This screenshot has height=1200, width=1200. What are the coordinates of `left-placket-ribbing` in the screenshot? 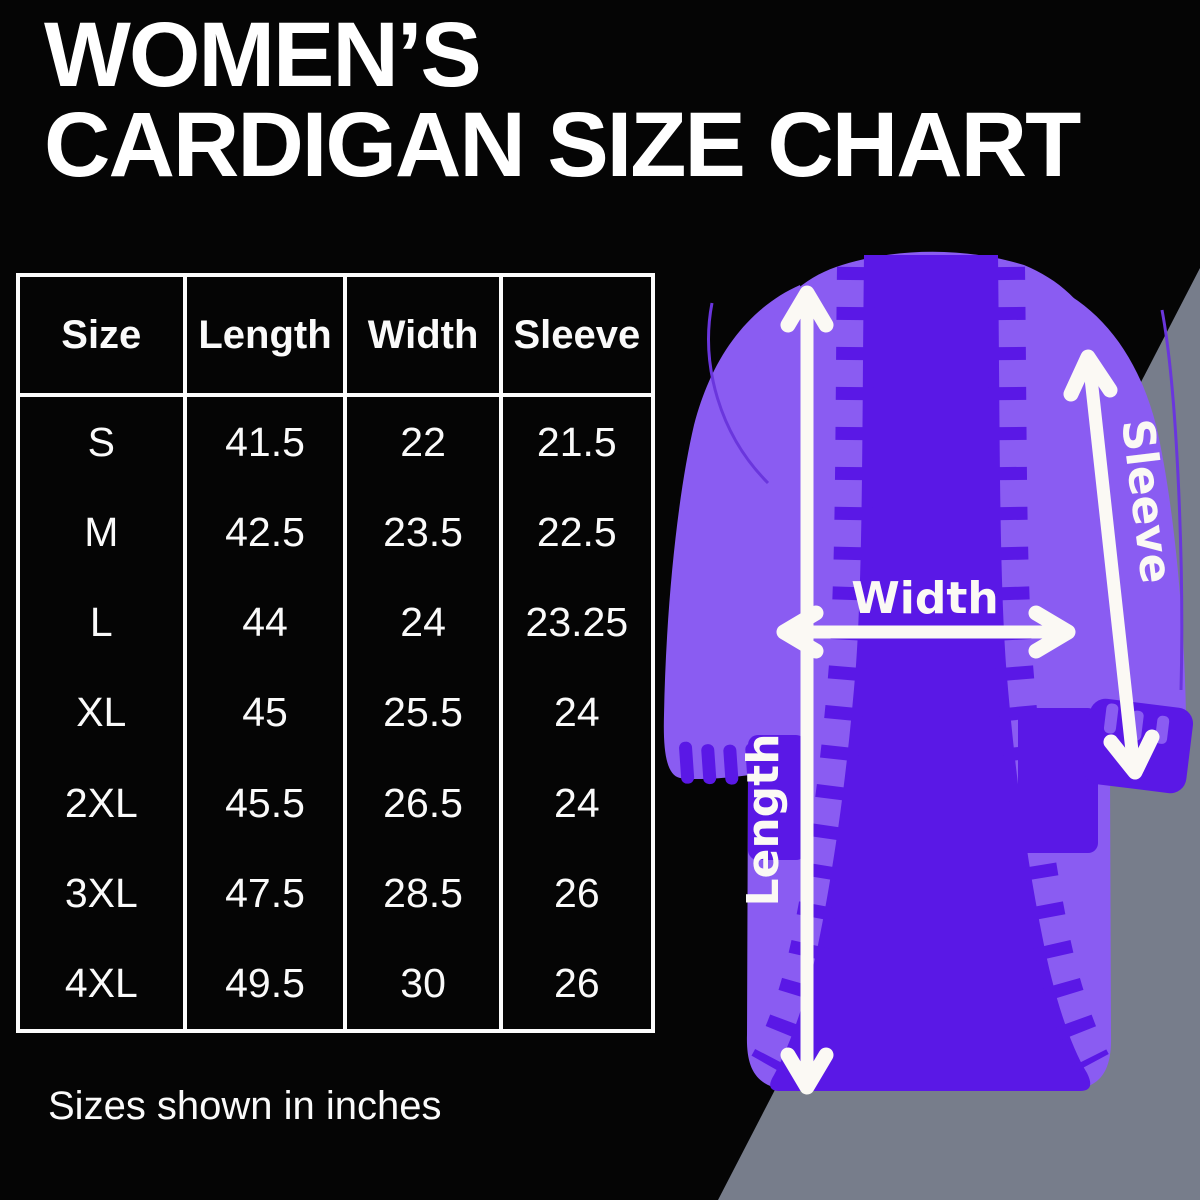 It's located at (813, 670).